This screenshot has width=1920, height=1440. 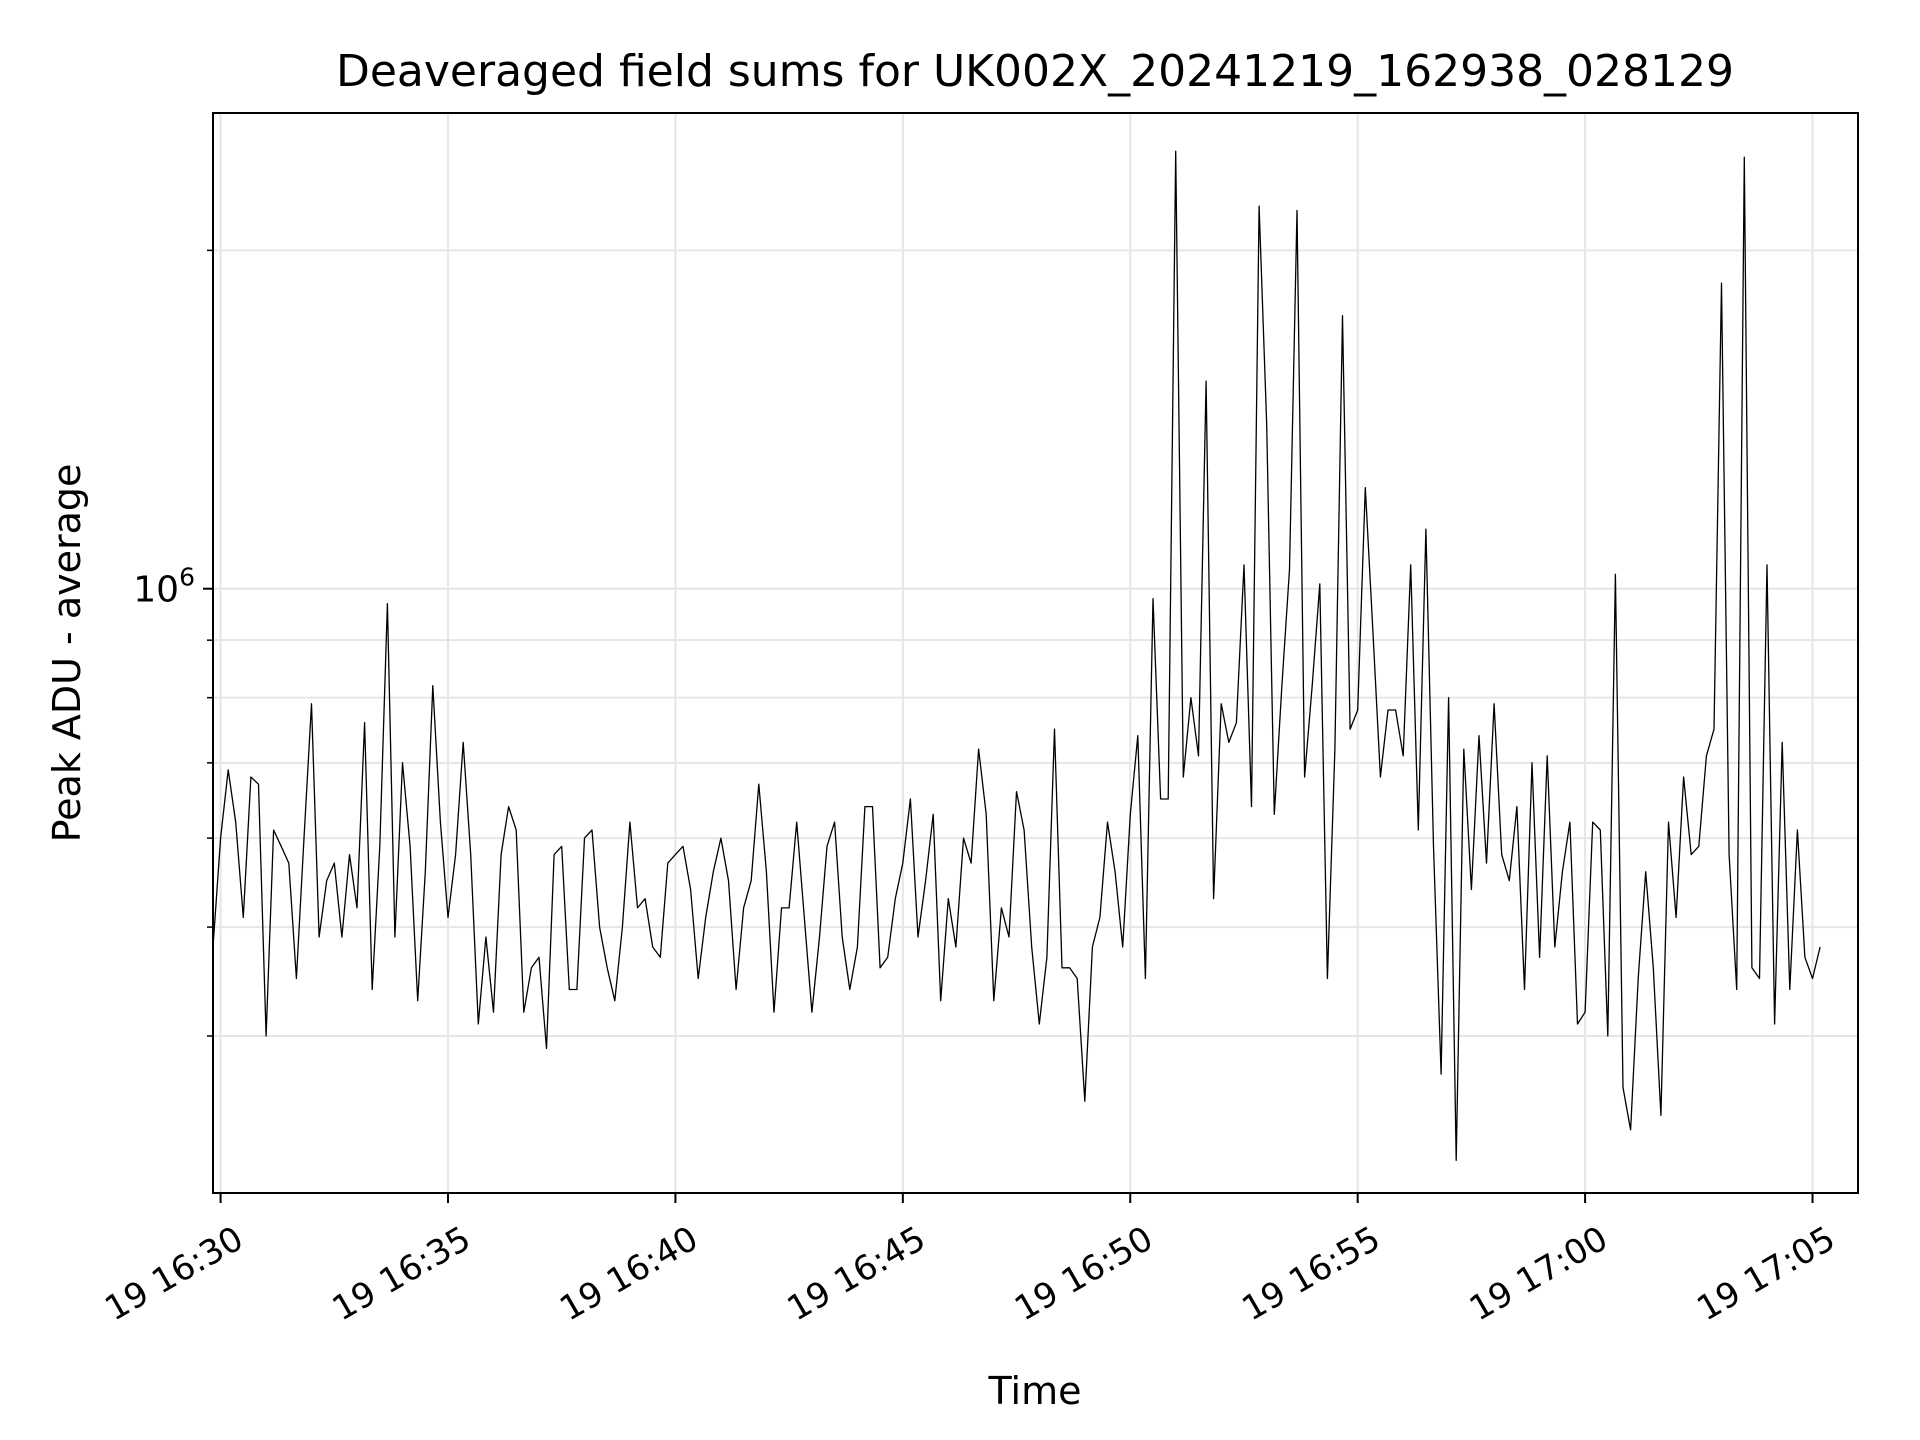 What do you see at coordinates (164, 587) in the screenshot?
I see `y-tick-label: 106` at bounding box center [164, 587].